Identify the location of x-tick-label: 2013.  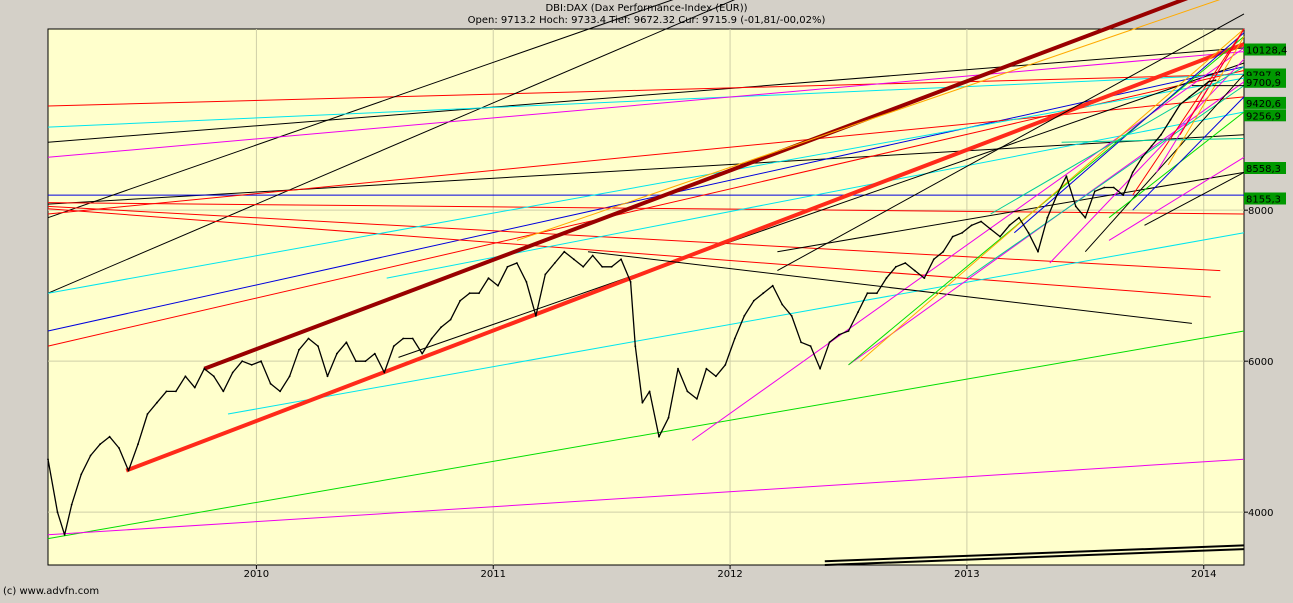
(966, 574).